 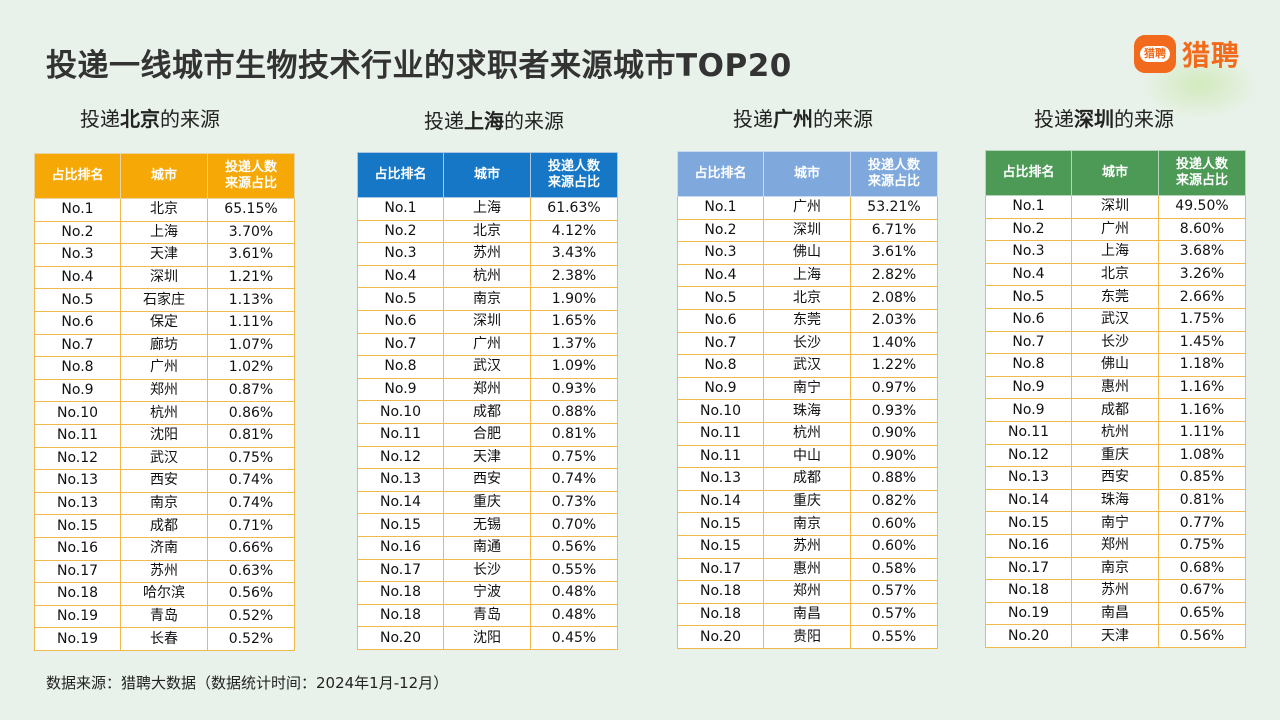 What do you see at coordinates (574, 209) in the screenshot?
I see `share-cell: 61.63%` at bounding box center [574, 209].